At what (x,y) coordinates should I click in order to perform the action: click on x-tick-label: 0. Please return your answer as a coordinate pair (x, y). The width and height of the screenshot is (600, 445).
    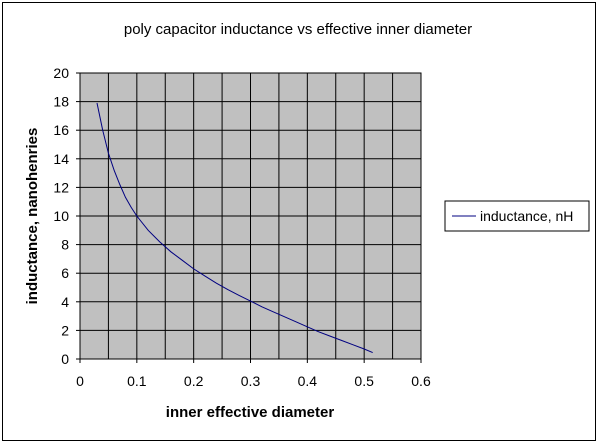
    Looking at the image, I should click on (80, 381).